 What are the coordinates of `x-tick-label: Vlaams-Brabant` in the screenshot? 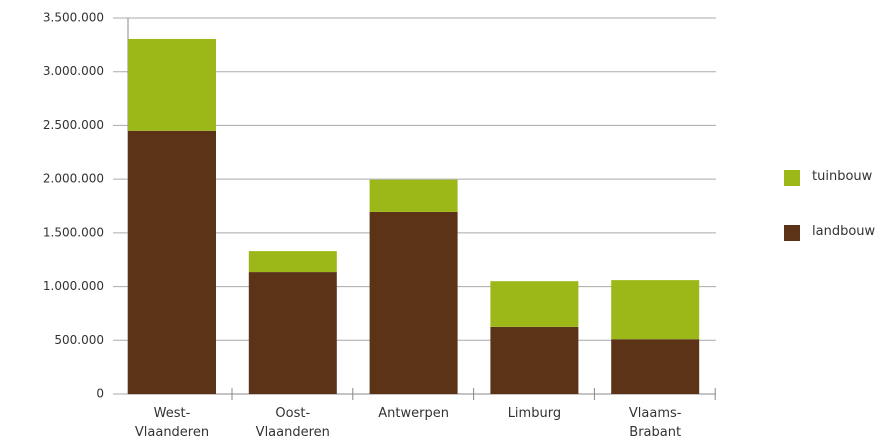 It's located at (655, 423).